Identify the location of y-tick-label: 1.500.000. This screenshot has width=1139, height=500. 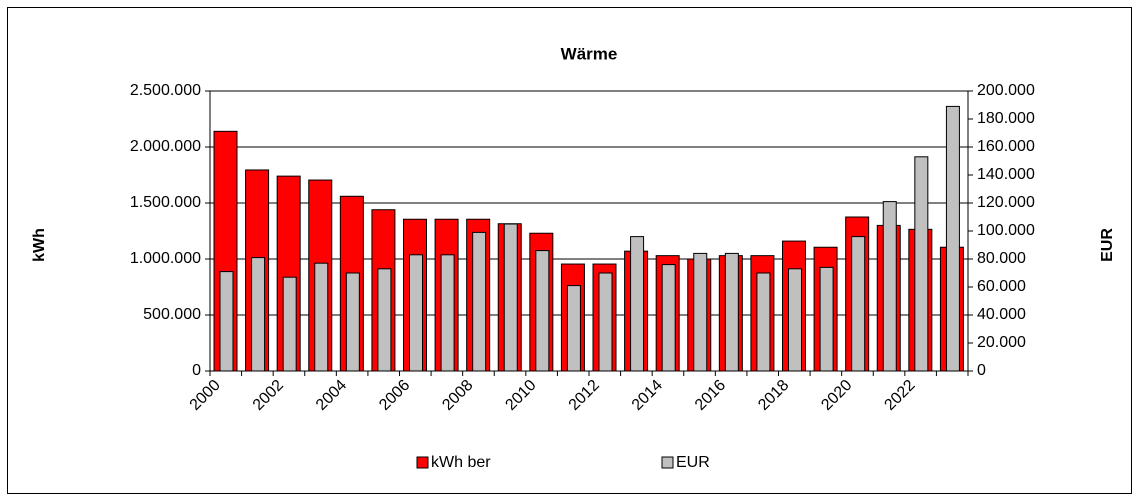
(165, 202).